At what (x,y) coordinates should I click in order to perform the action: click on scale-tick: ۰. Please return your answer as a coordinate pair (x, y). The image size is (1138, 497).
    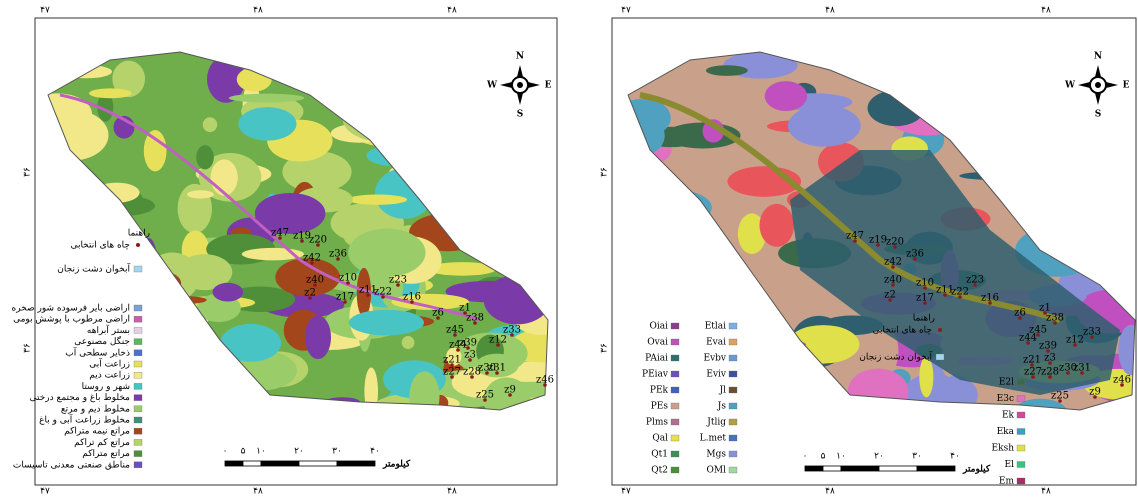
    Looking at the image, I should click on (225, 452).